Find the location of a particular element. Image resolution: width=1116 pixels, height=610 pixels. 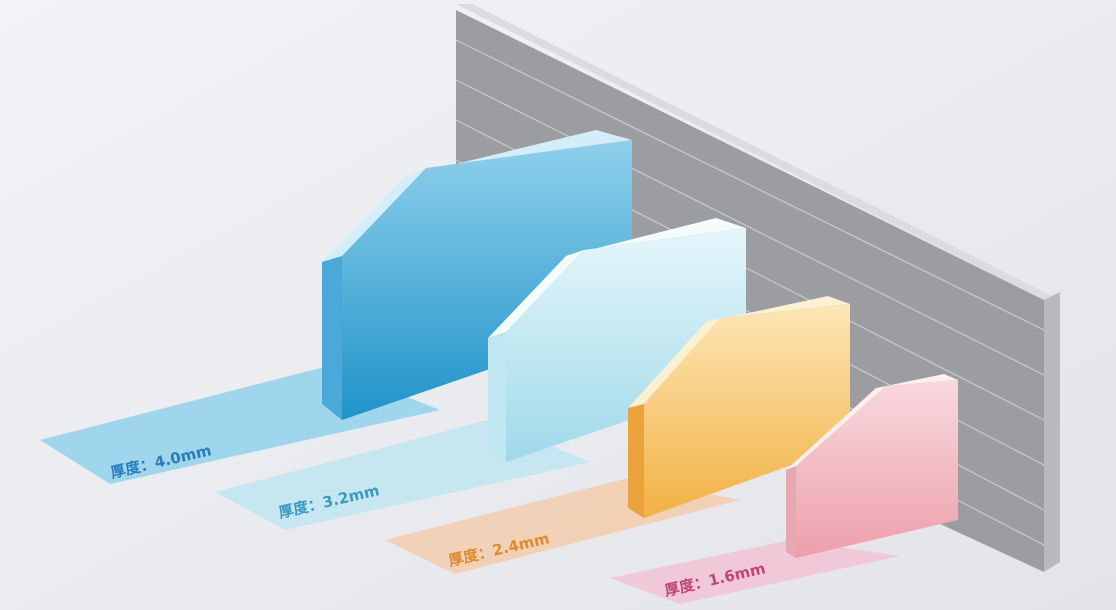

floor-strip is located at coordinates (755, 572).